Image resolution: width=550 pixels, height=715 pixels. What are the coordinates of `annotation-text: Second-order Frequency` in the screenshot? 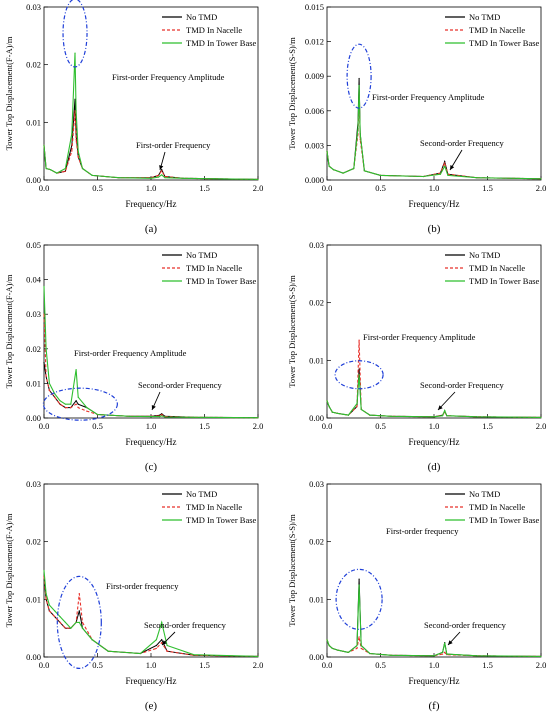 It's located at (462, 385).